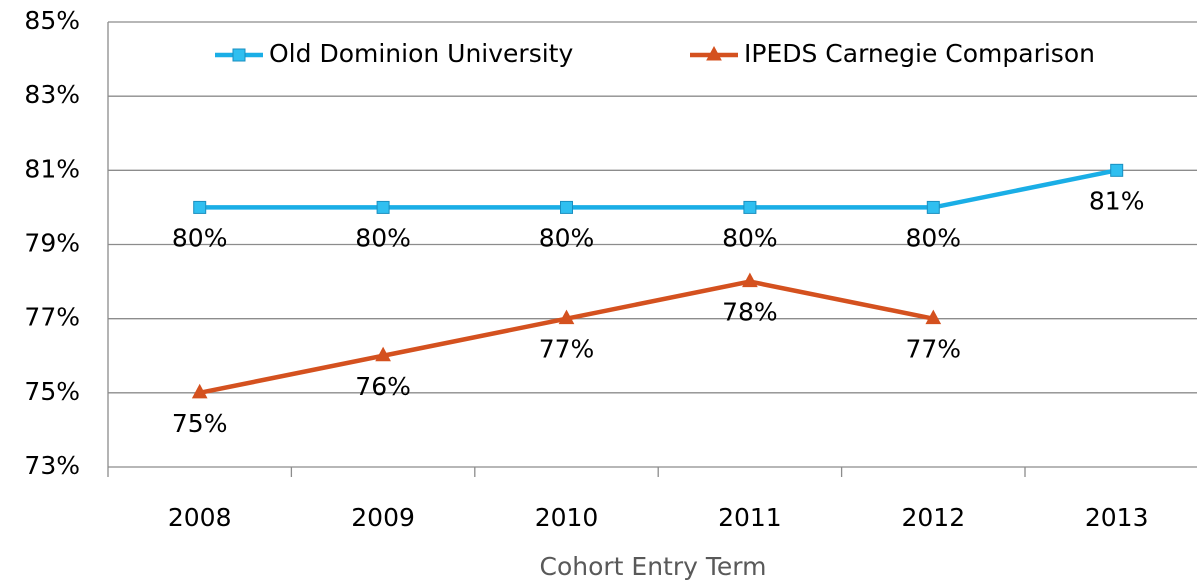  What do you see at coordinates (200, 517) in the screenshot?
I see `x-tick-label: 2008` at bounding box center [200, 517].